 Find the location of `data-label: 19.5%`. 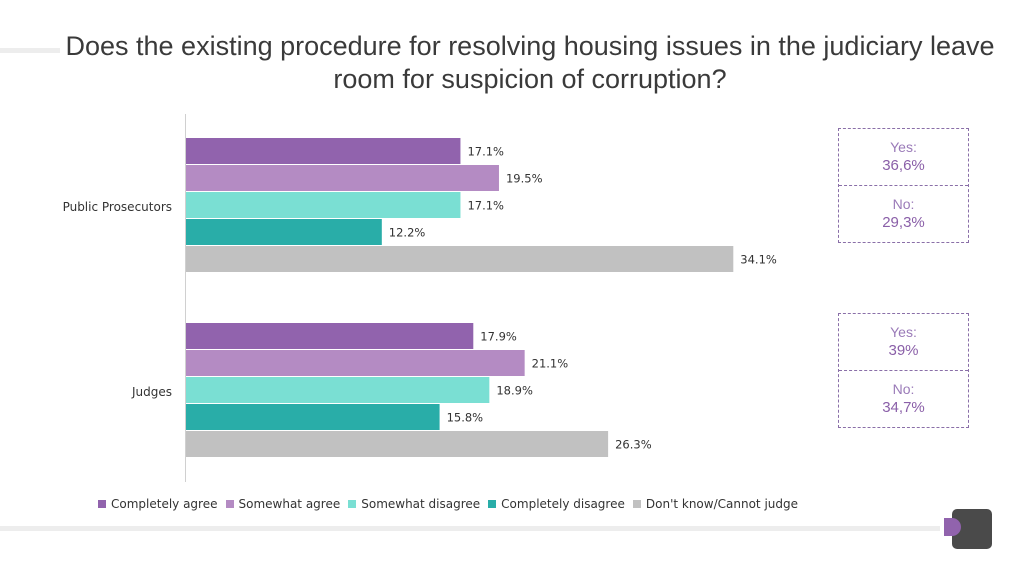

data-label: 19.5% is located at coordinates (524, 179).